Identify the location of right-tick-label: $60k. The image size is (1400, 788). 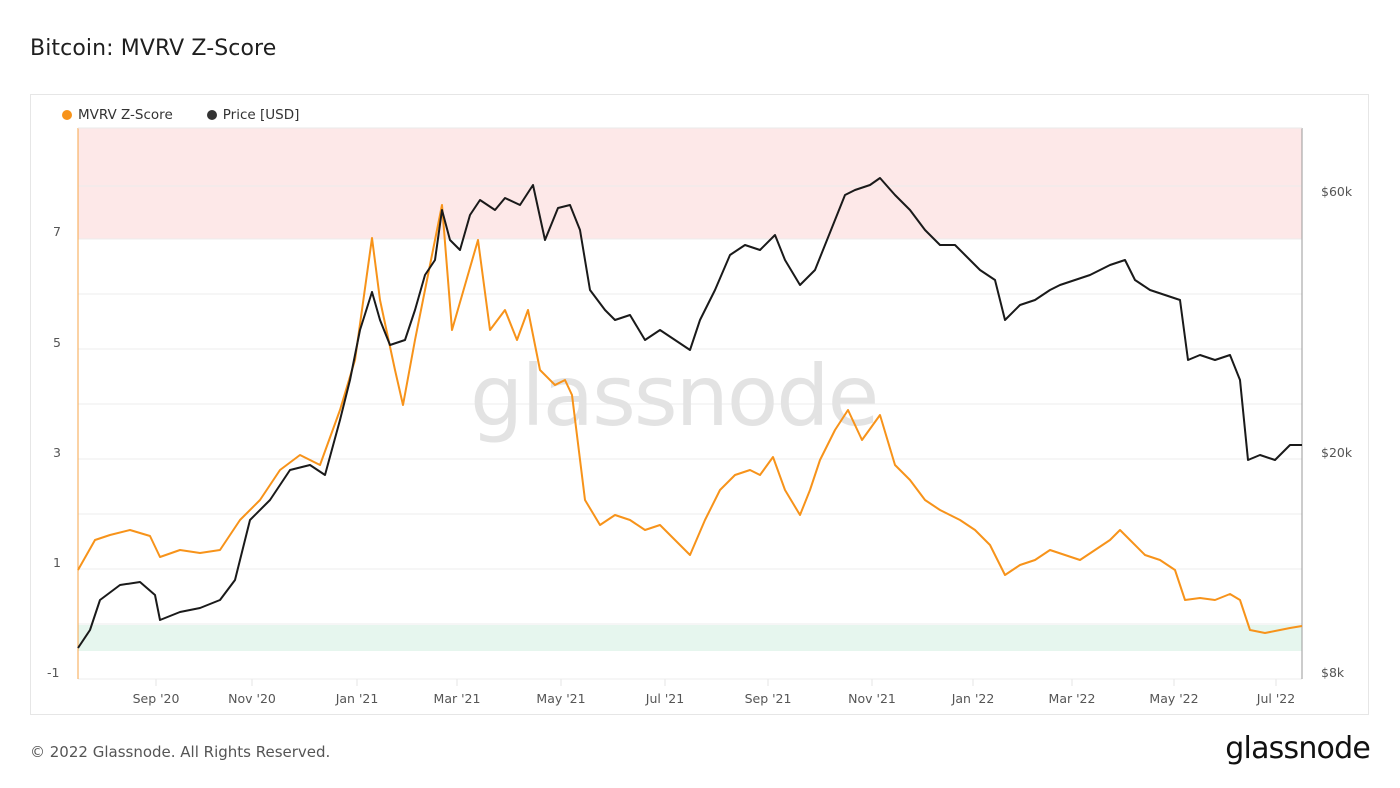
(1337, 191).